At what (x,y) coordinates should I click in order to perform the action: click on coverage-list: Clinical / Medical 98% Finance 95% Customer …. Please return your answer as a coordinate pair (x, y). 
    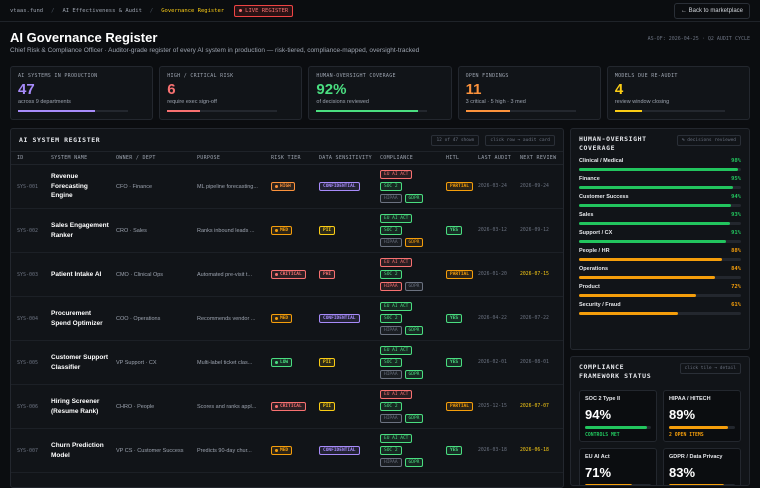
    Looking at the image, I should click on (660, 236).